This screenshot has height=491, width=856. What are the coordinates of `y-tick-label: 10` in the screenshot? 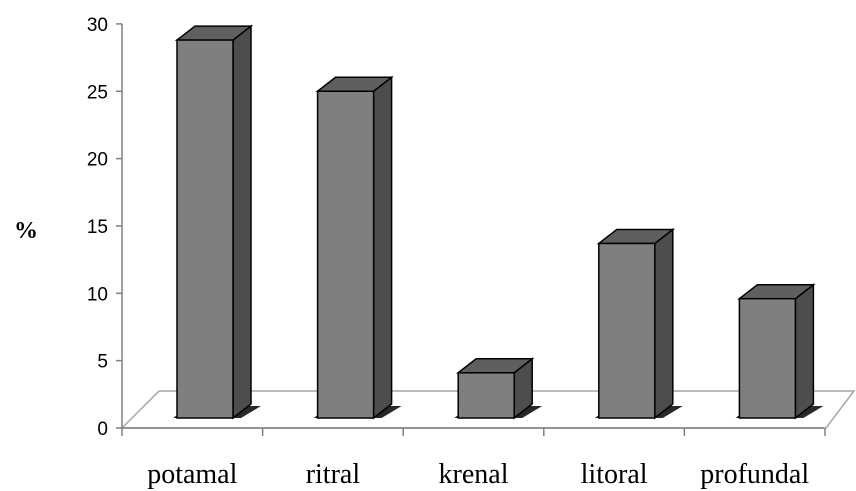 It's located at (97, 294).